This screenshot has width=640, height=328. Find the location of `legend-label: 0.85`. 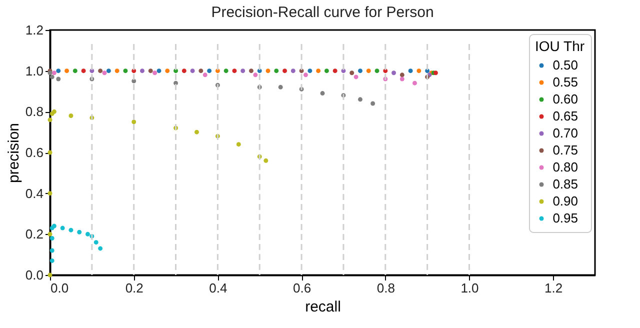

legend-label: 0.85 is located at coordinates (565, 184).